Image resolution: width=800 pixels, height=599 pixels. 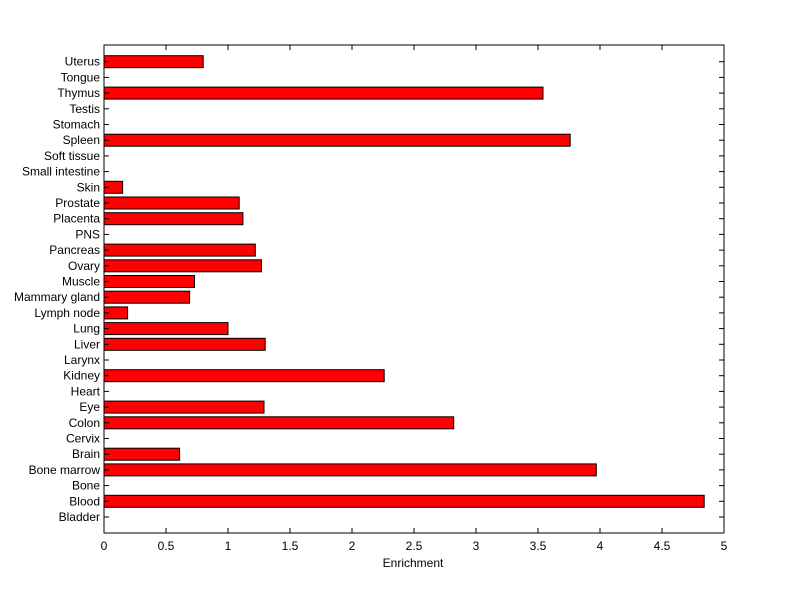 I want to click on y-tick-label-small-intestine: Small intestine, so click(x=61, y=172).